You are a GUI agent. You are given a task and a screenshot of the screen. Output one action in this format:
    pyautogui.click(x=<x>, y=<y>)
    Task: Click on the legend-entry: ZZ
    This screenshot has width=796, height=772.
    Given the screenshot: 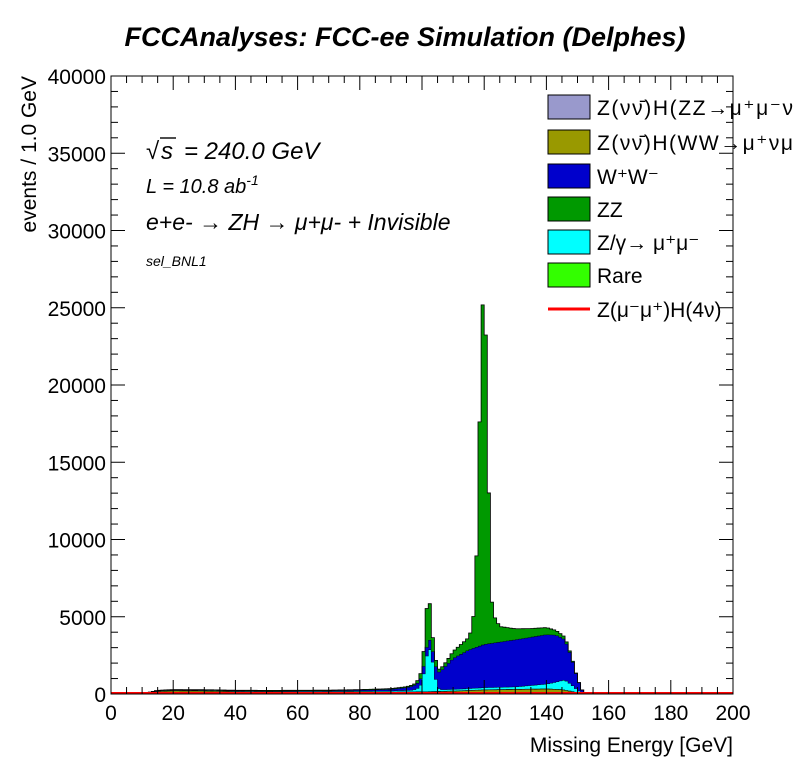 What is the action you would take?
    pyautogui.click(x=585, y=209)
    